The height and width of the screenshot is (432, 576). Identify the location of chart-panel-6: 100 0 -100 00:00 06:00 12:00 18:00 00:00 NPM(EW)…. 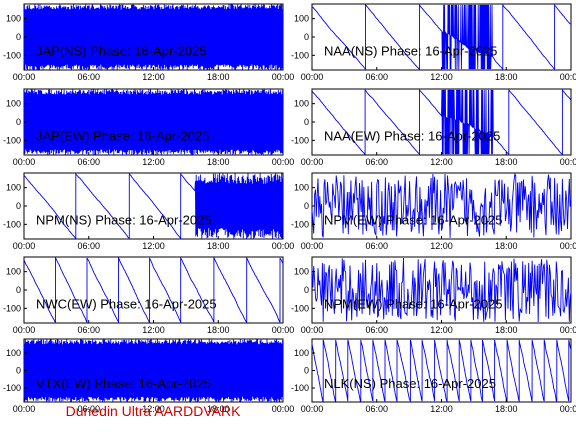
(433, 211).